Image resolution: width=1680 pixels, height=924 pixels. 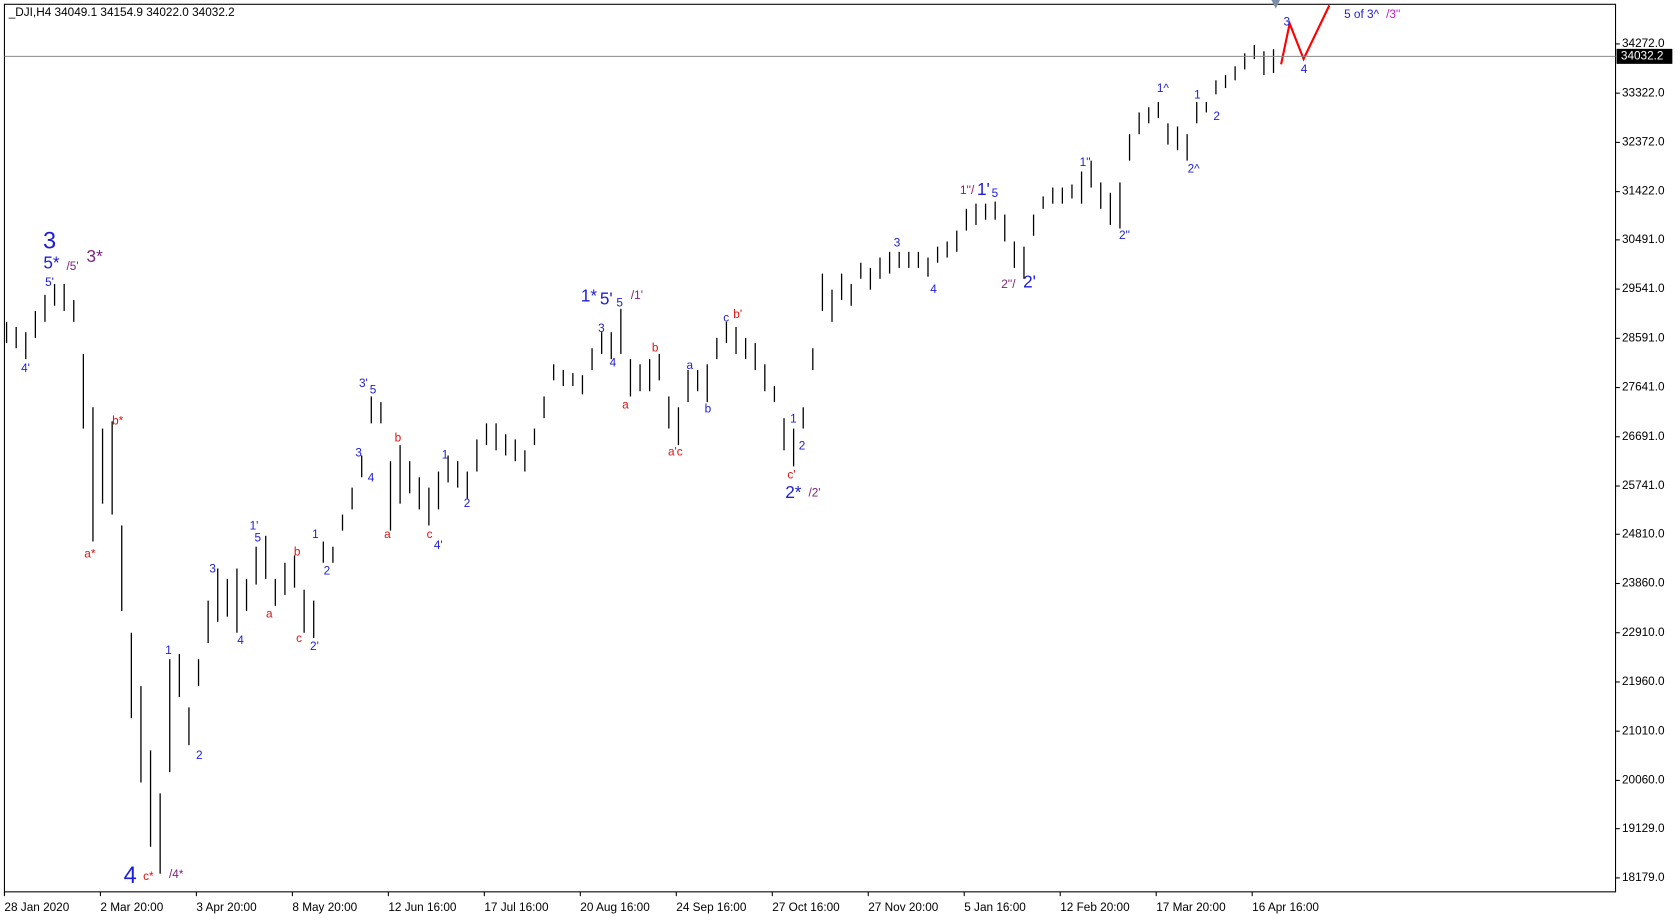 I want to click on wave-label: /2', so click(x=814, y=492).